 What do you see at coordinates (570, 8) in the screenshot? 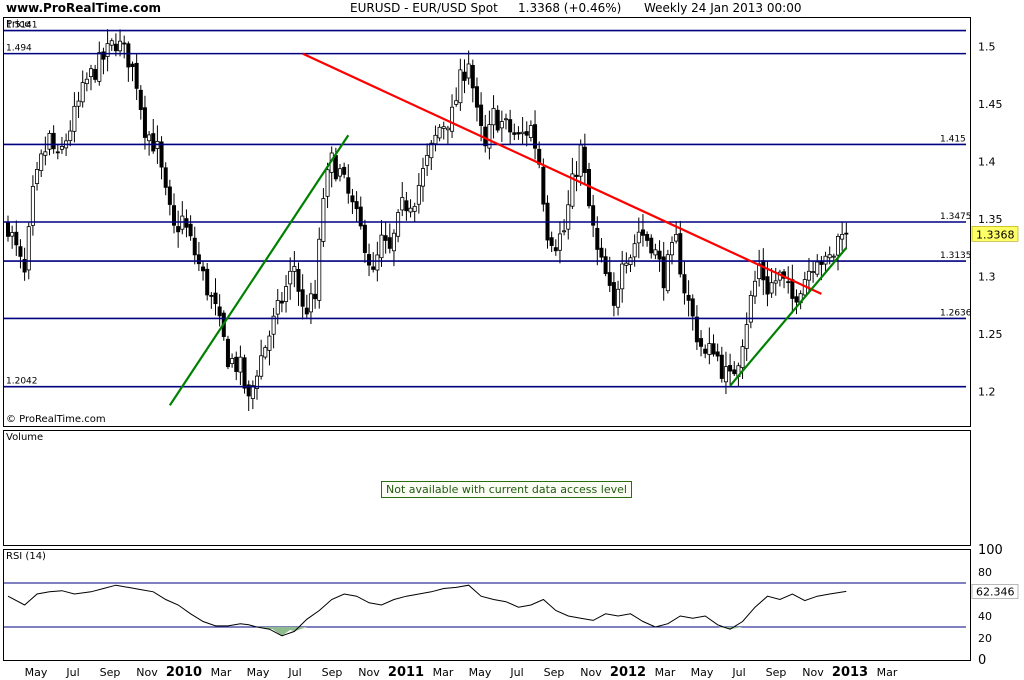
I see `last-price-change: 1.3368 (+0.46%)` at bounding box center [570, 8].